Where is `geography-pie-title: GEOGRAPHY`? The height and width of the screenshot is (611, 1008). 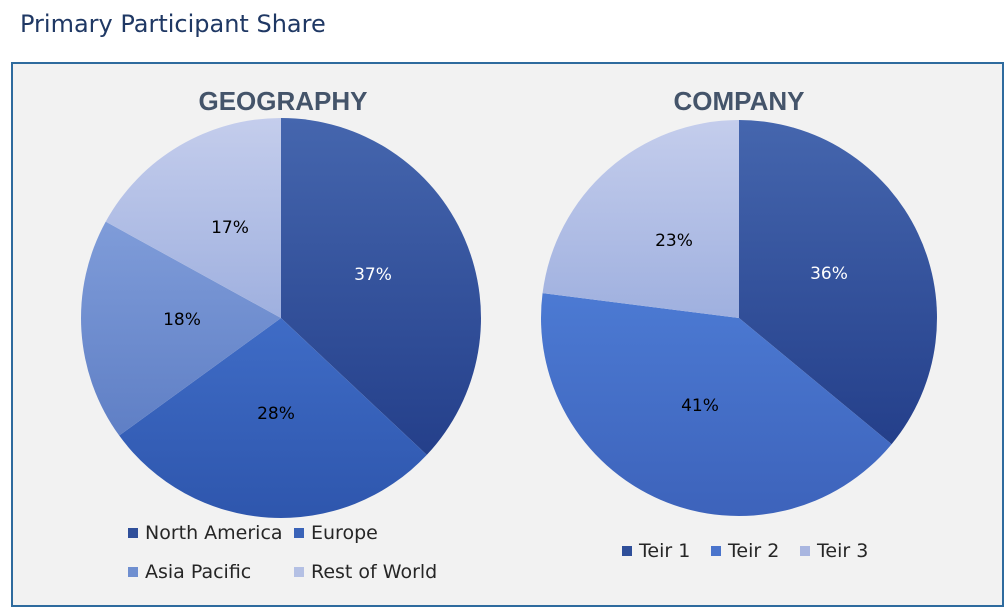 geography-pie-title: GEOGRAPHY is located at coordinates (282, 101).